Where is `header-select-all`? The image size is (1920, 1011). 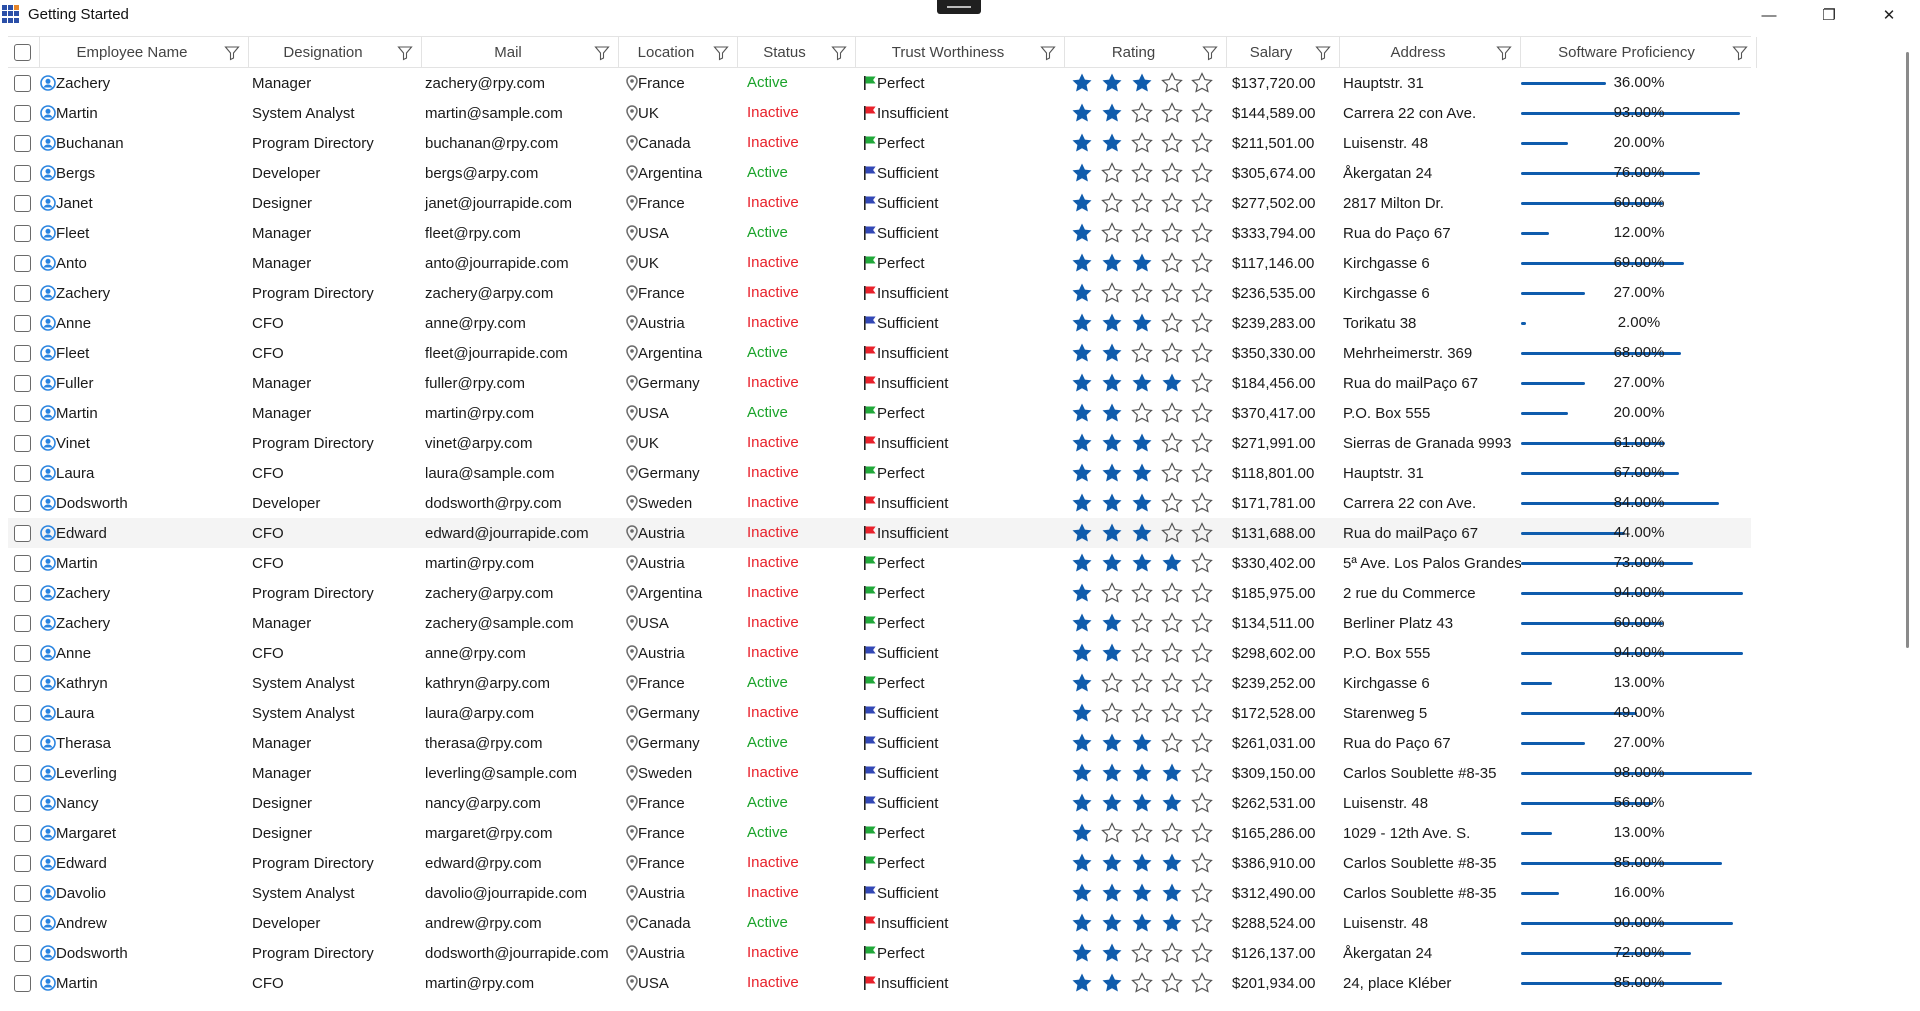
header-select-all is located at coordinates (24, 52).